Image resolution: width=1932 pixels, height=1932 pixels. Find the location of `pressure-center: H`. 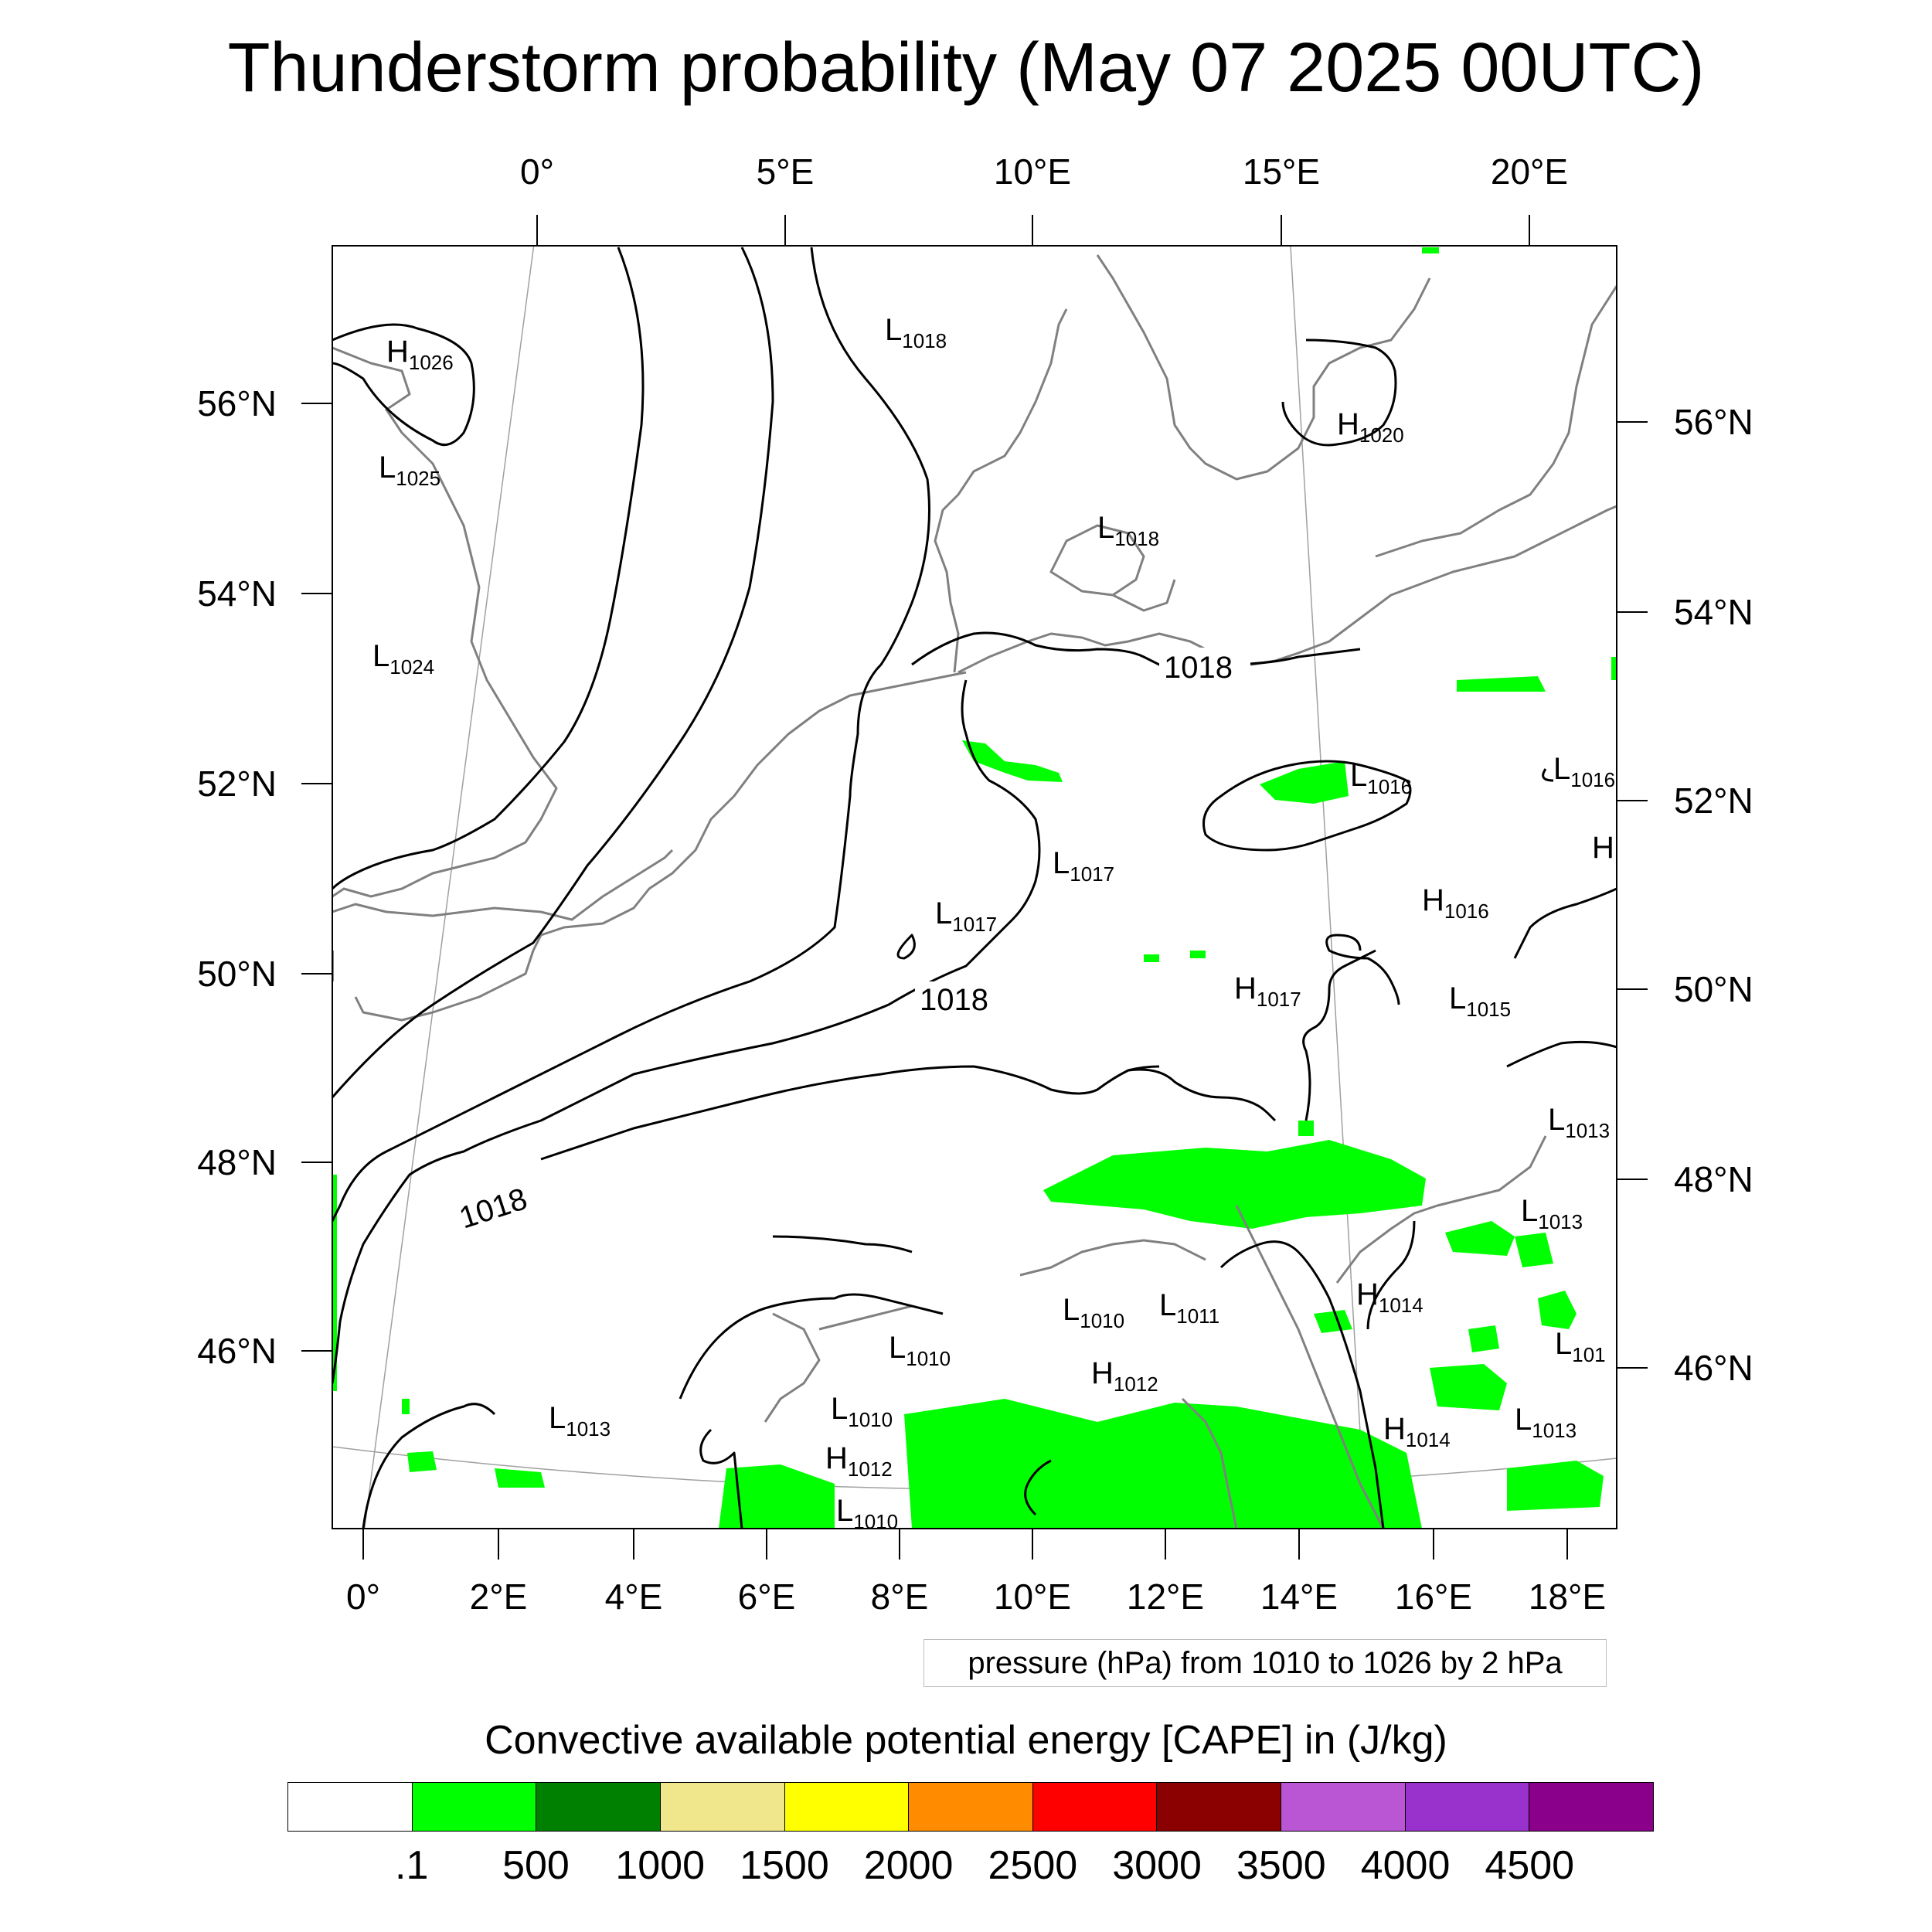

pressure-center: H is located at coordinates (1603, 848).